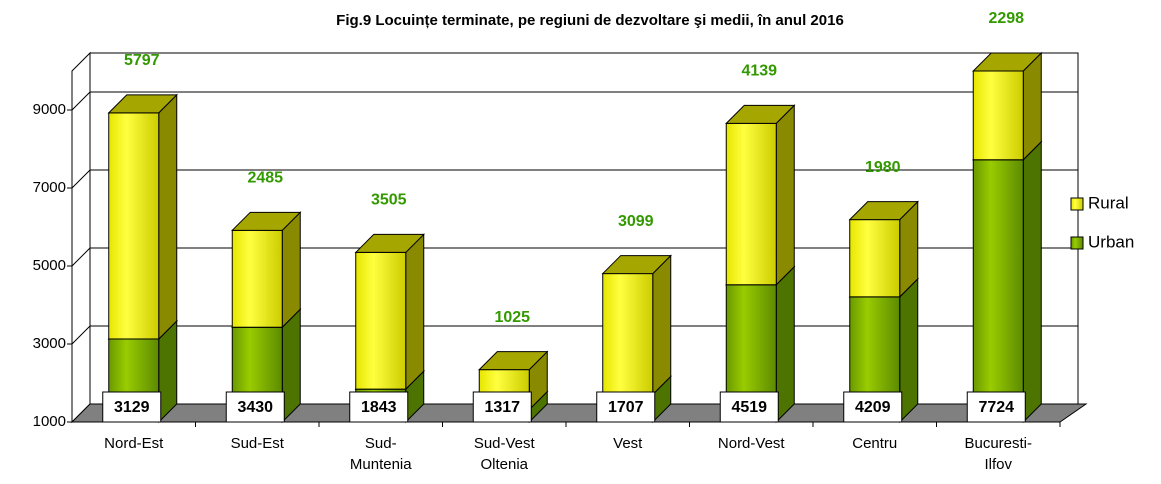  Describe the element at coordinates (1108, 202) in the screenshot. I see `legend-label: Rural` at that location.